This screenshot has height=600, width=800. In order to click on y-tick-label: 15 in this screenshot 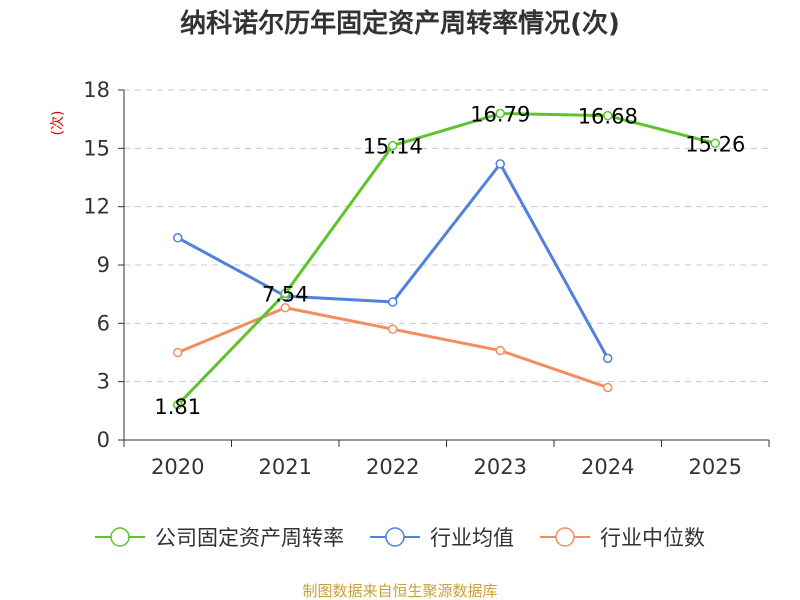, I will do `click(96, 148)`.